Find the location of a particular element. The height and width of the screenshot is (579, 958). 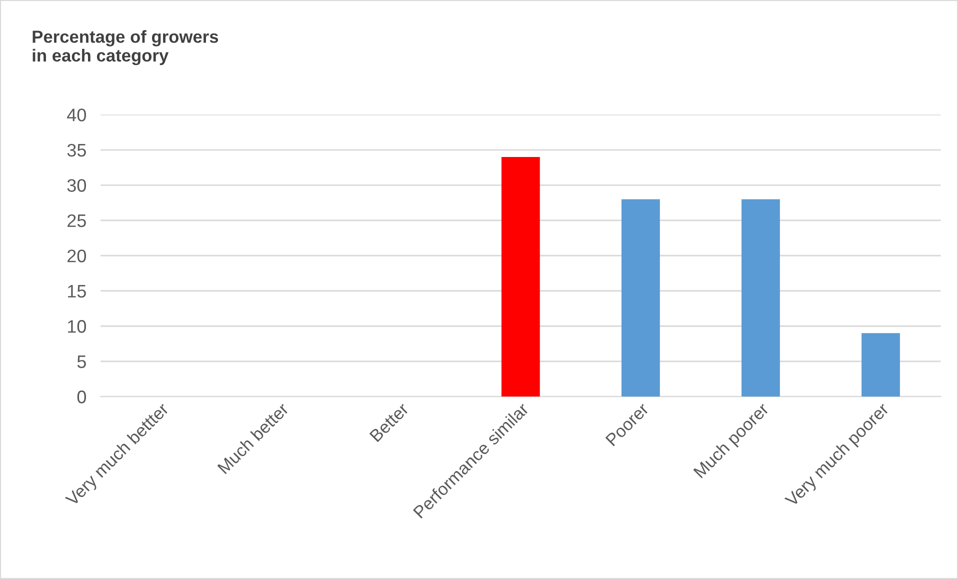

y-tick-label: 5 is located at coordinates (81, 361).